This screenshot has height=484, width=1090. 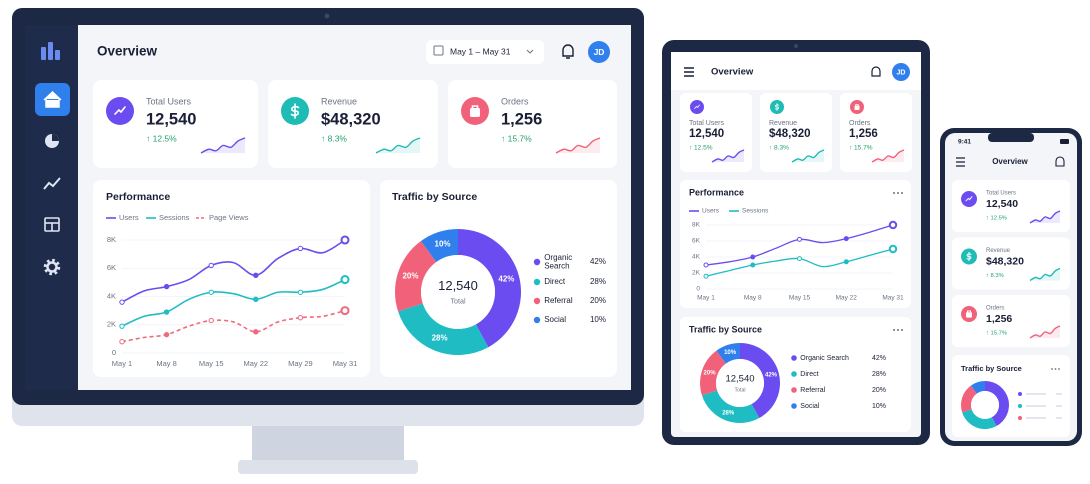 I want to click on gear-teeth, so click(x=52, y=267).